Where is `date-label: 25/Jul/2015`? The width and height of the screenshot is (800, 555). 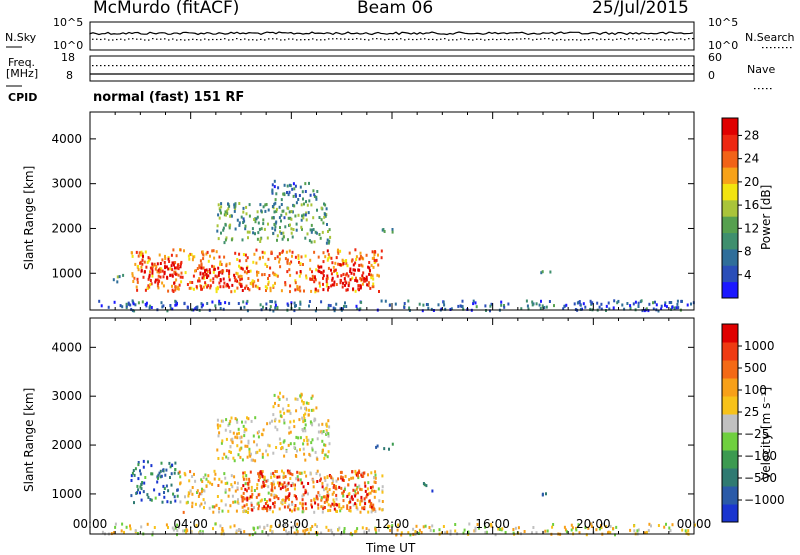
date-label: 25/Jul/2015 is located at coordinates (640, 9).